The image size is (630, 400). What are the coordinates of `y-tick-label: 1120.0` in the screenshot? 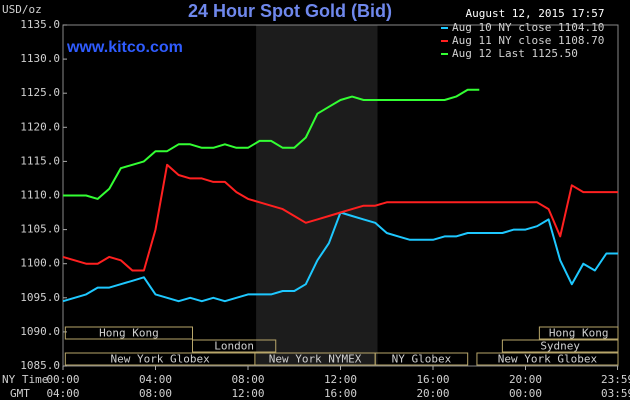 It's located at (40, 126).